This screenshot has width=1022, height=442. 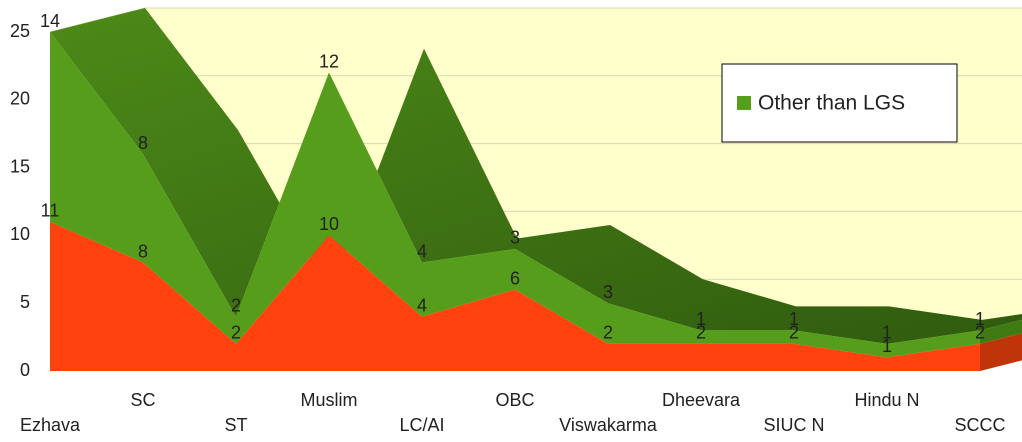 I want to click on x-tick-label: SCCC, so click(x=979, y=425).